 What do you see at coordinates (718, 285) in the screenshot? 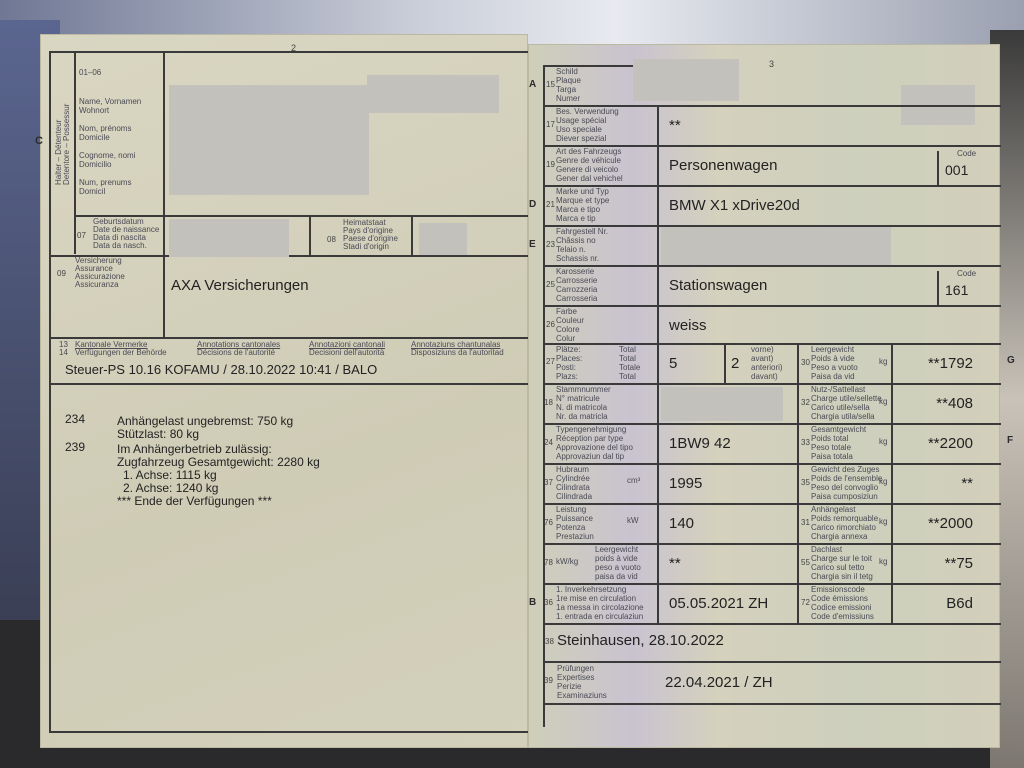
I see `field-value: Stationswagen` at bounding box center [718, 285].